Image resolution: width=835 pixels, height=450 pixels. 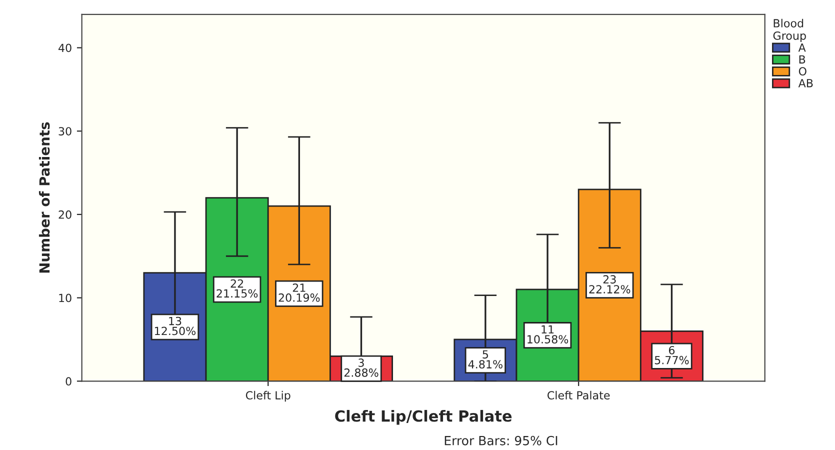 What do you see at coordinates (548, 334) in the screenshot?
I see `data-label: 11 10.58%` at bounding box center [548, 334].